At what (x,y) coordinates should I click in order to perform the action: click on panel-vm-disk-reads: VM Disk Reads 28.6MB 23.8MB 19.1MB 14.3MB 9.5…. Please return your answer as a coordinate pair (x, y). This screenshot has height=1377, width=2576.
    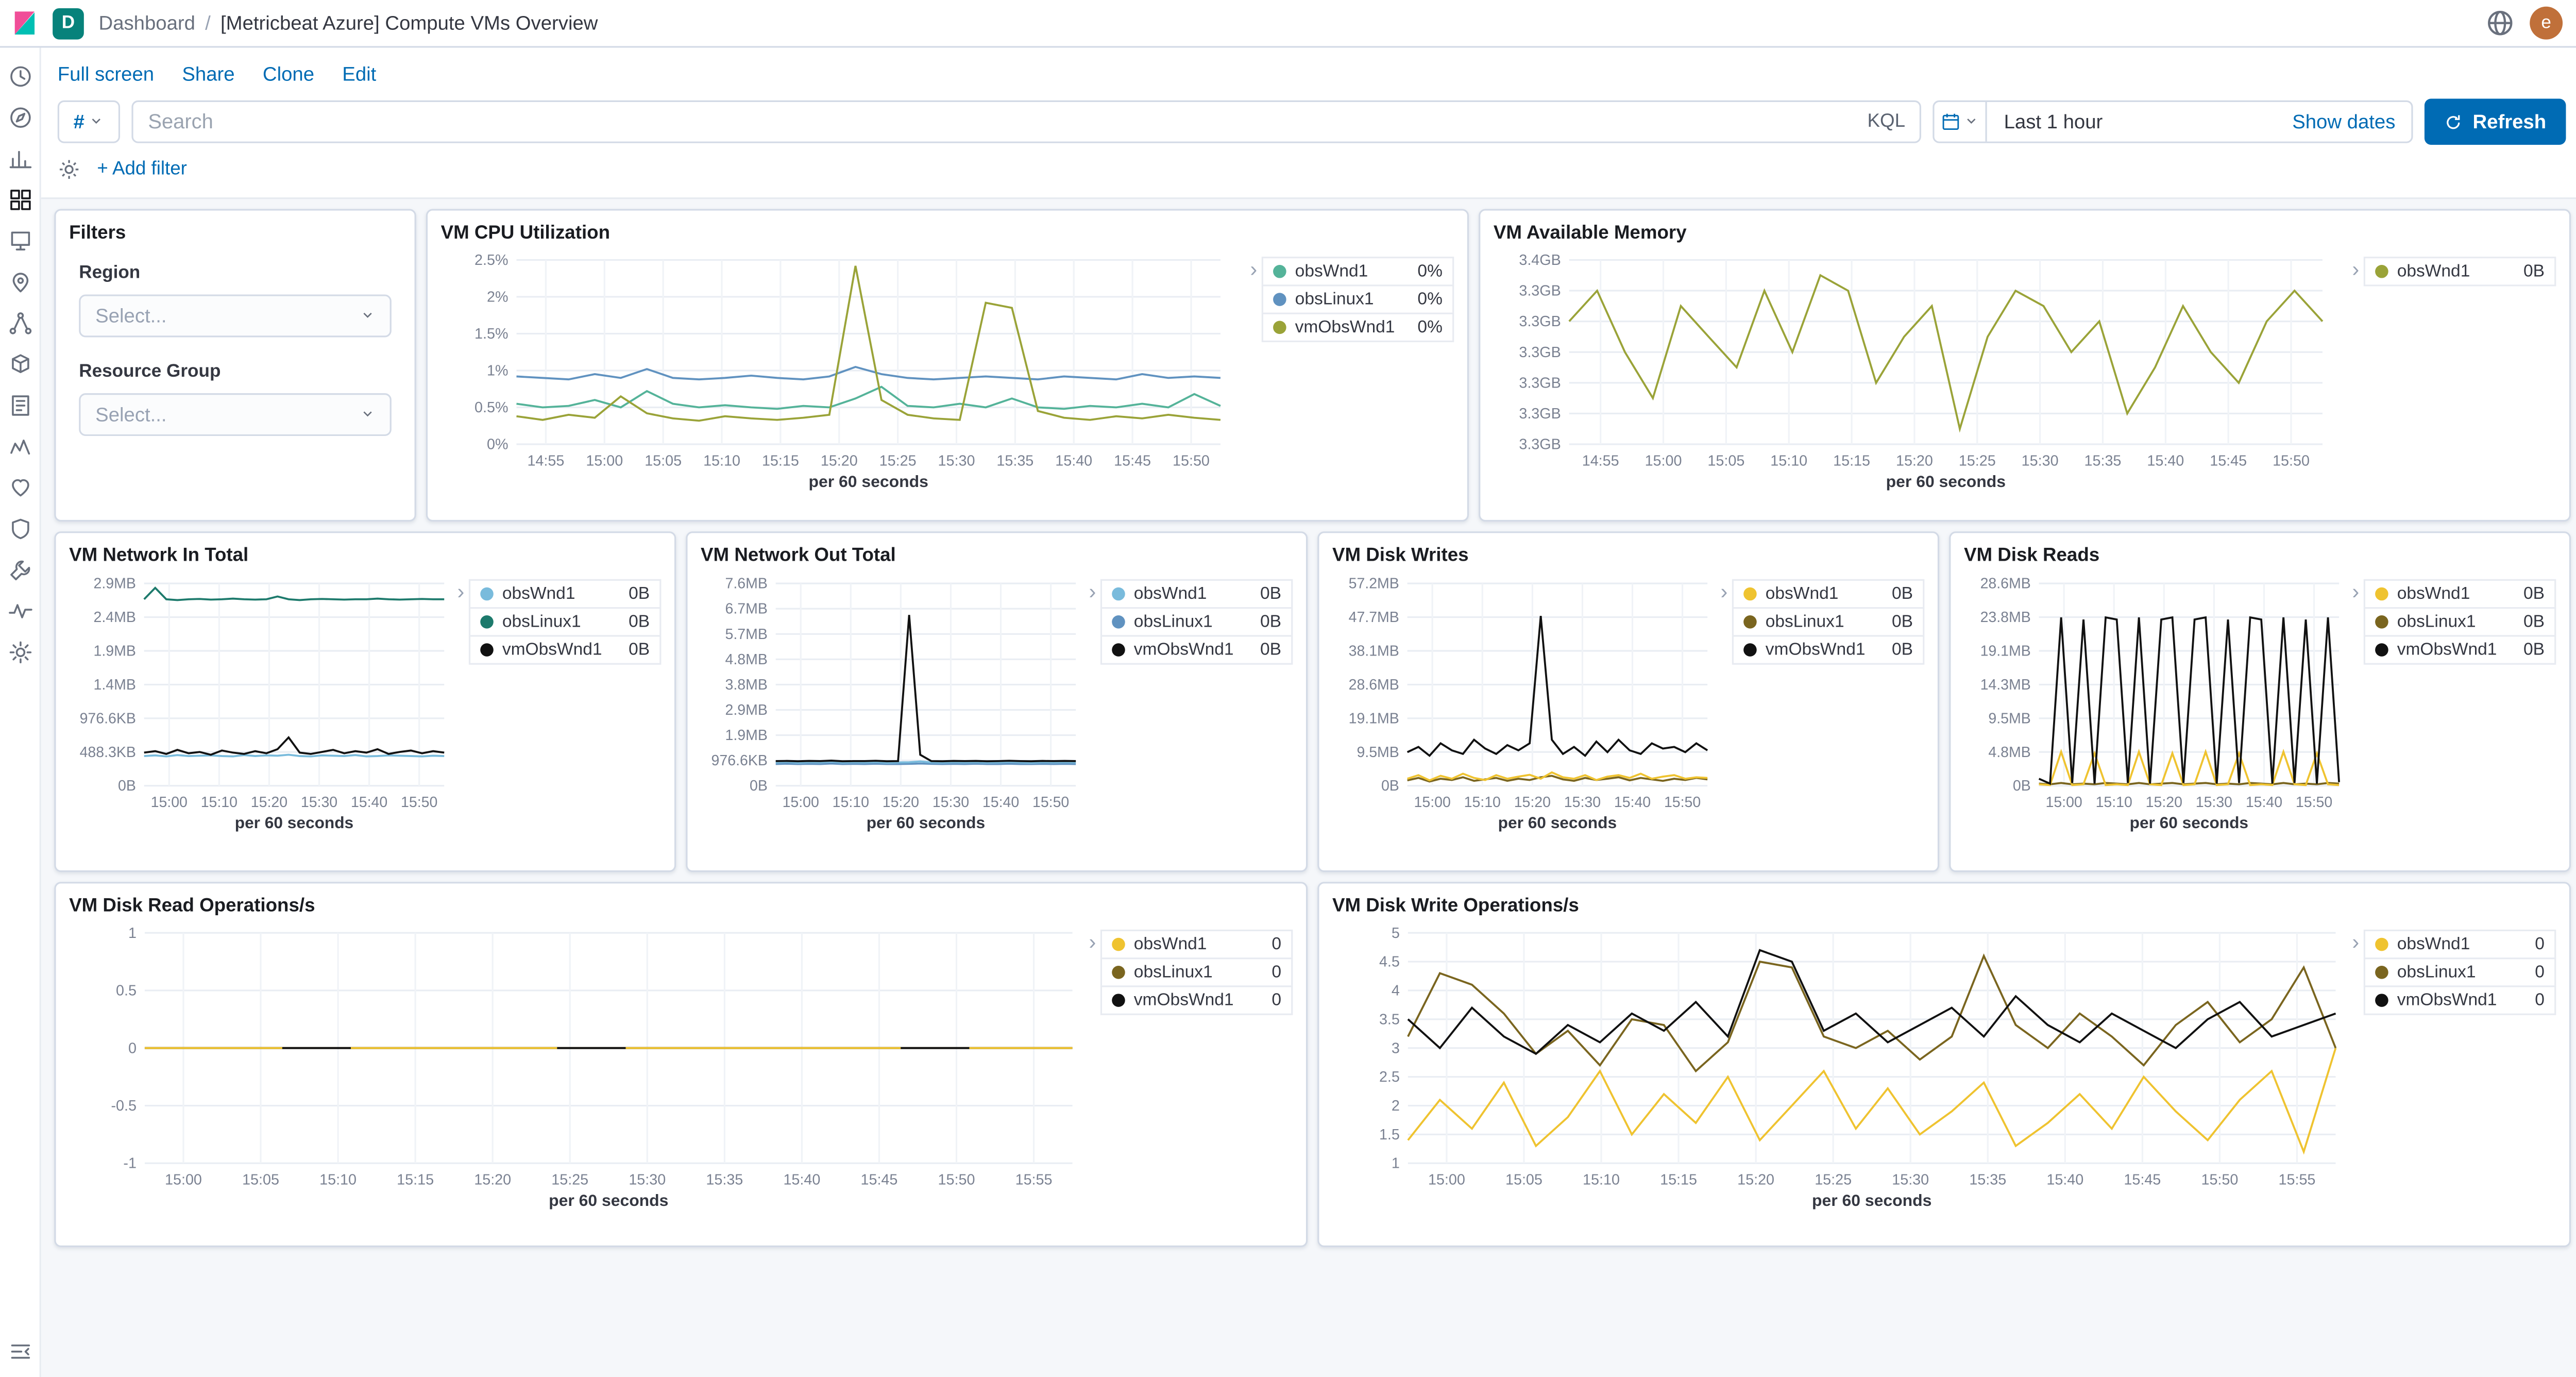
    Looking at the image, I should click on (2260, 701).